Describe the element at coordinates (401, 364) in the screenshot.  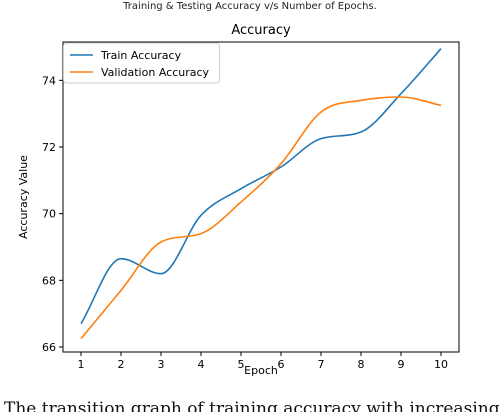
I see `x-tick-label: 9` at that location.